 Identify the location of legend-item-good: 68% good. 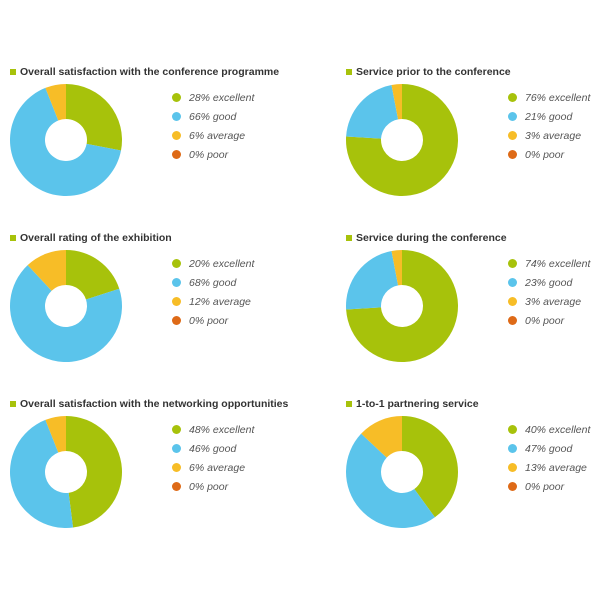
(213, 282).